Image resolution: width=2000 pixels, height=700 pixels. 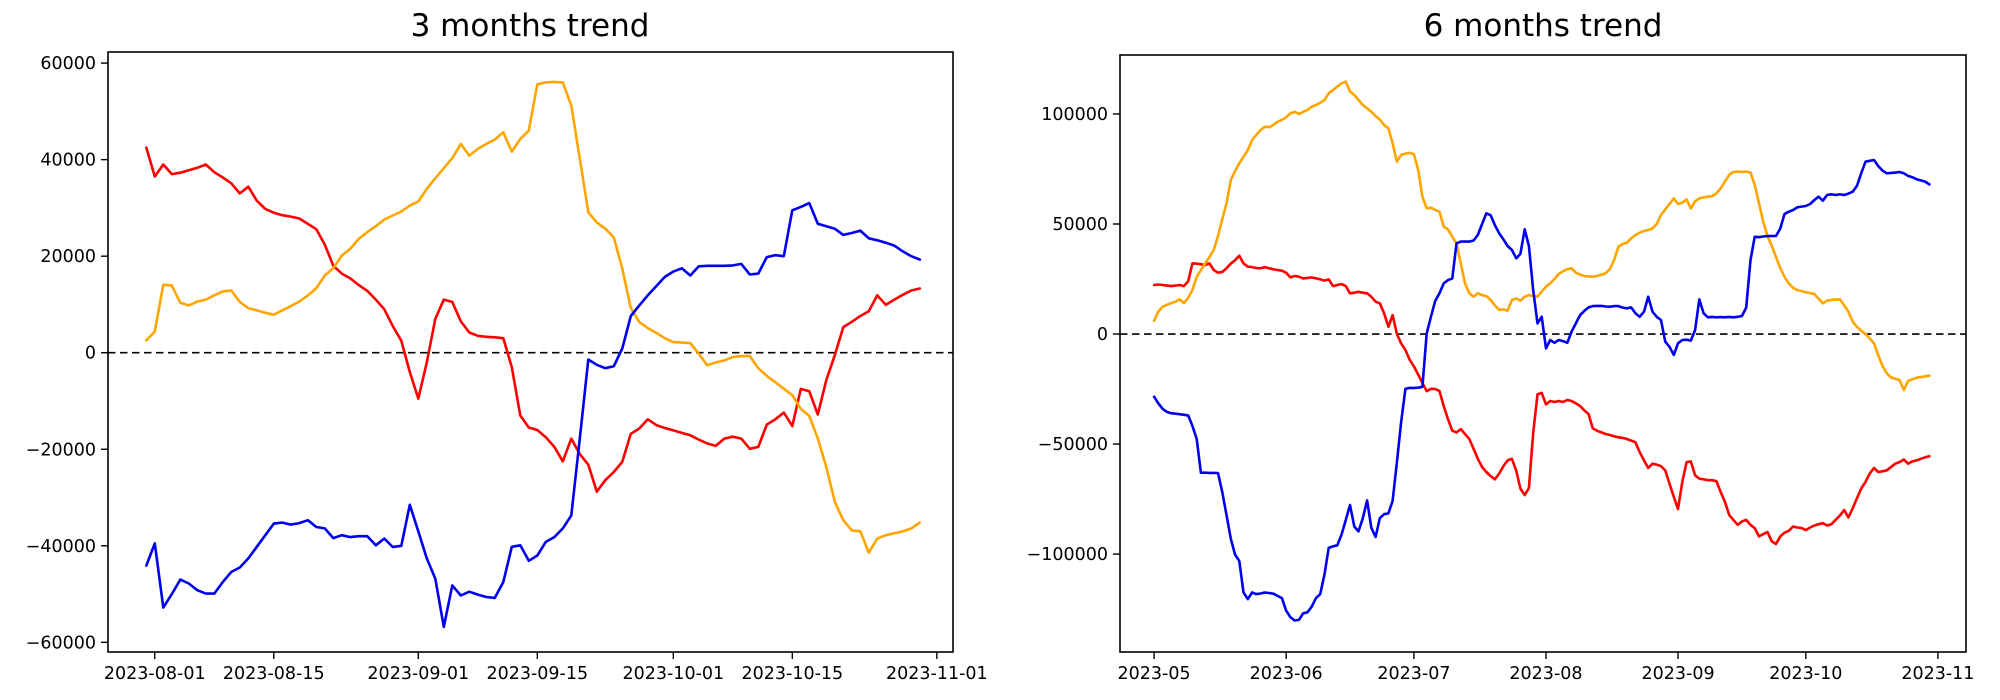 I want to click on x-tick-label: 2023-11, so click(x=1937, y=674).